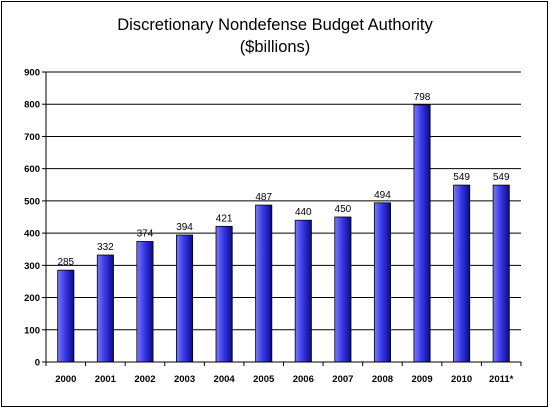  What do you see at coordinates (106, 379) in the screenshot?
I see `x-tick-label: 2001` at bounding box center [106, 379].